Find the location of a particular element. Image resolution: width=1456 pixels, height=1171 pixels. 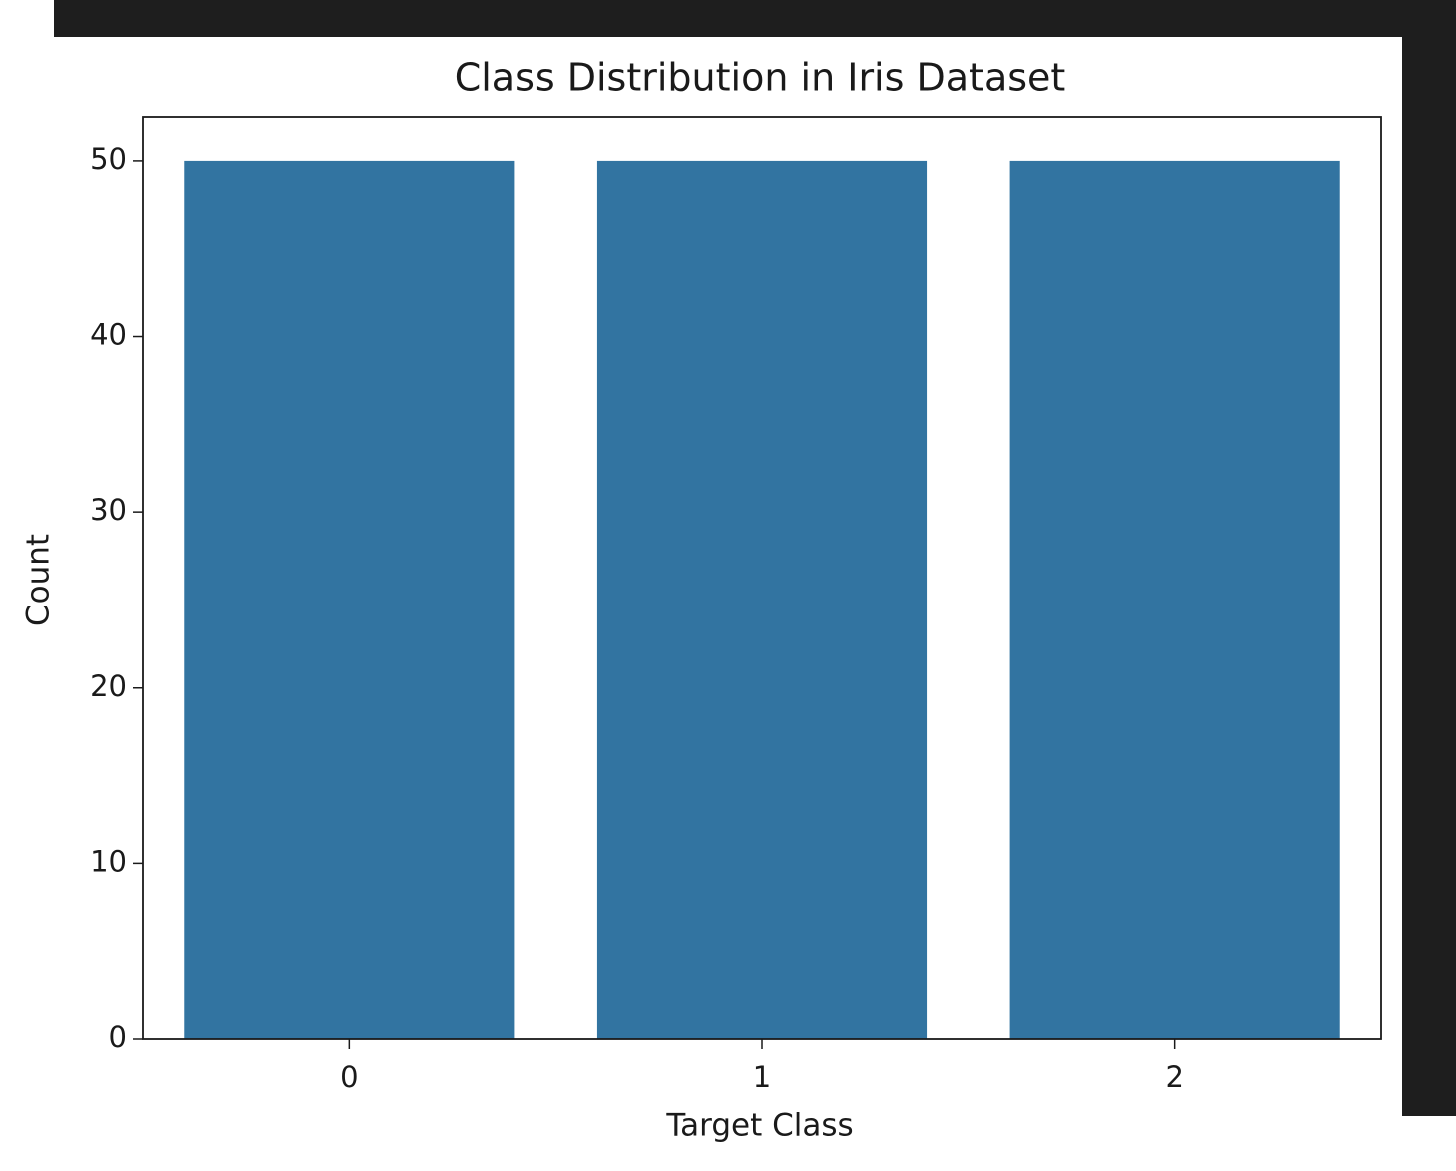

x-tick-label: 1 is located at coordinates (762, 1077).